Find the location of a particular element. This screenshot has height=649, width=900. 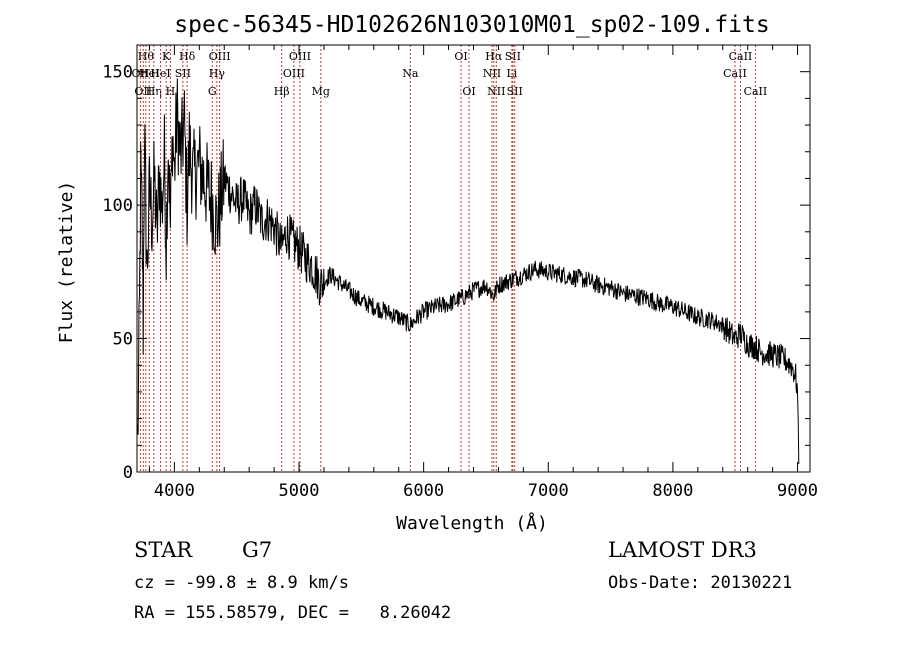

spectral-line-label: Na is located at coordinates (410, 73).